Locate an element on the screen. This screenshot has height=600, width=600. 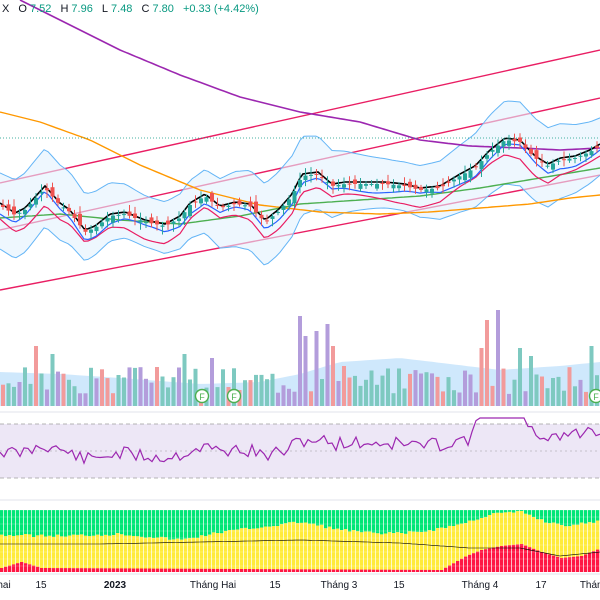
dividend-marker-letter: F is located at coordinates (596, 397).